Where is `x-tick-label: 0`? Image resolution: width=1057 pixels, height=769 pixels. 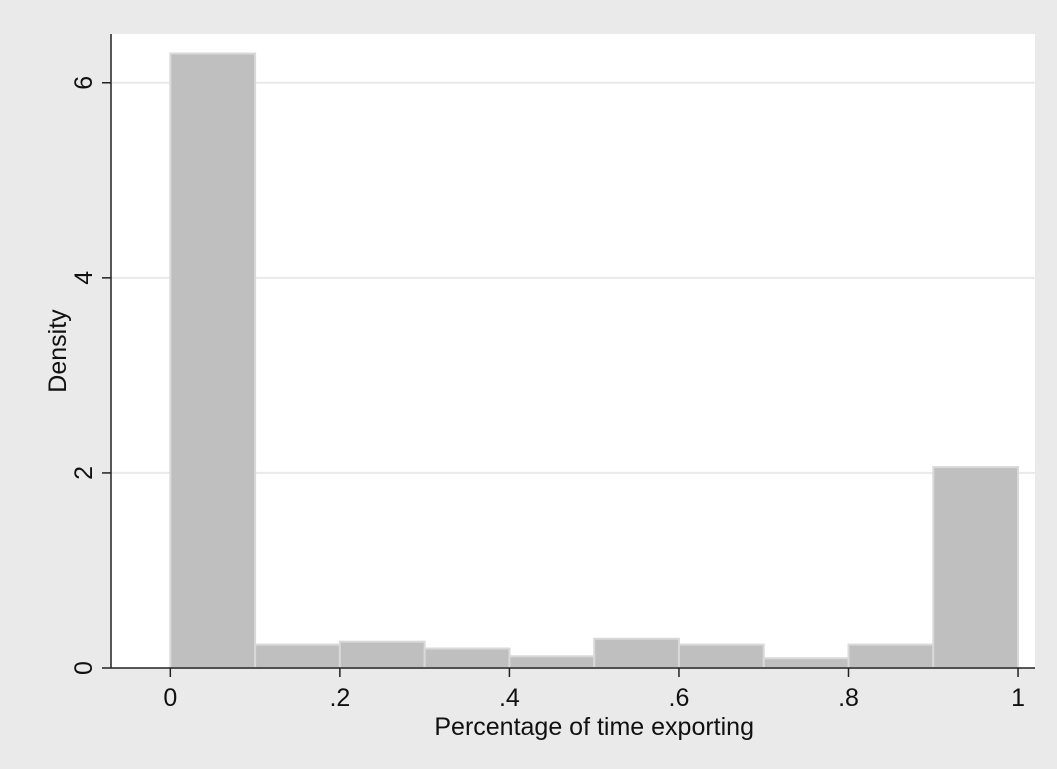 x-tick-label: 0 is located at coordinates (170, 698).